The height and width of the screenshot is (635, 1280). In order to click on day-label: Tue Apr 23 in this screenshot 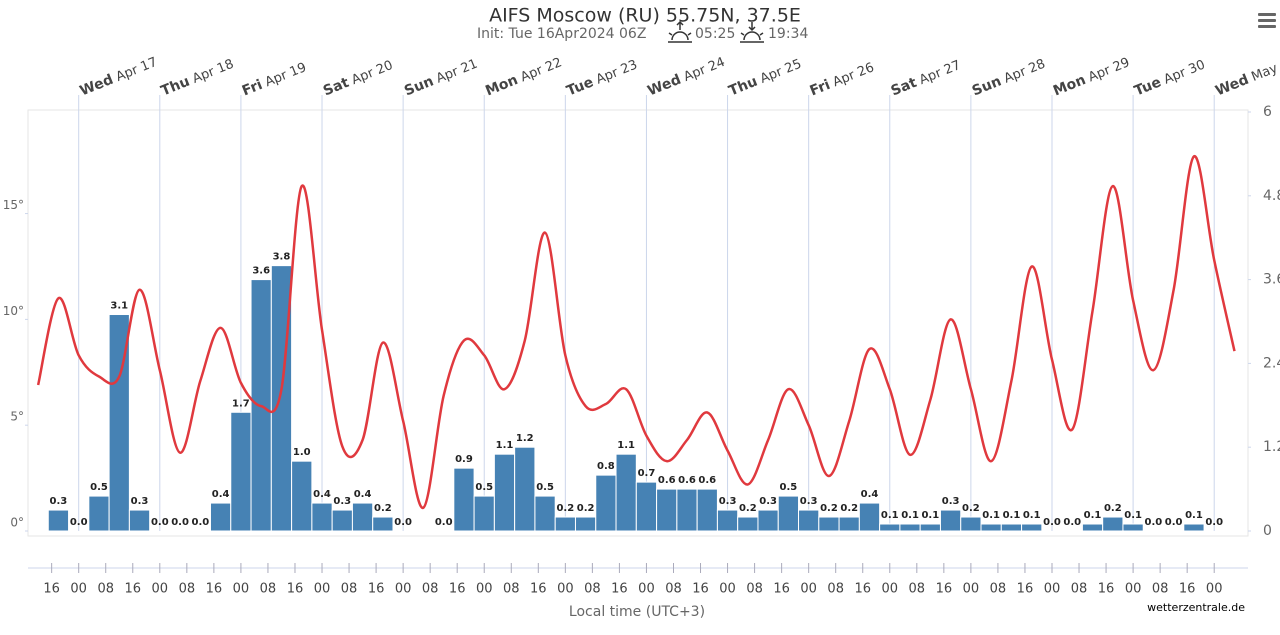, I will do `click(601, 78)`.